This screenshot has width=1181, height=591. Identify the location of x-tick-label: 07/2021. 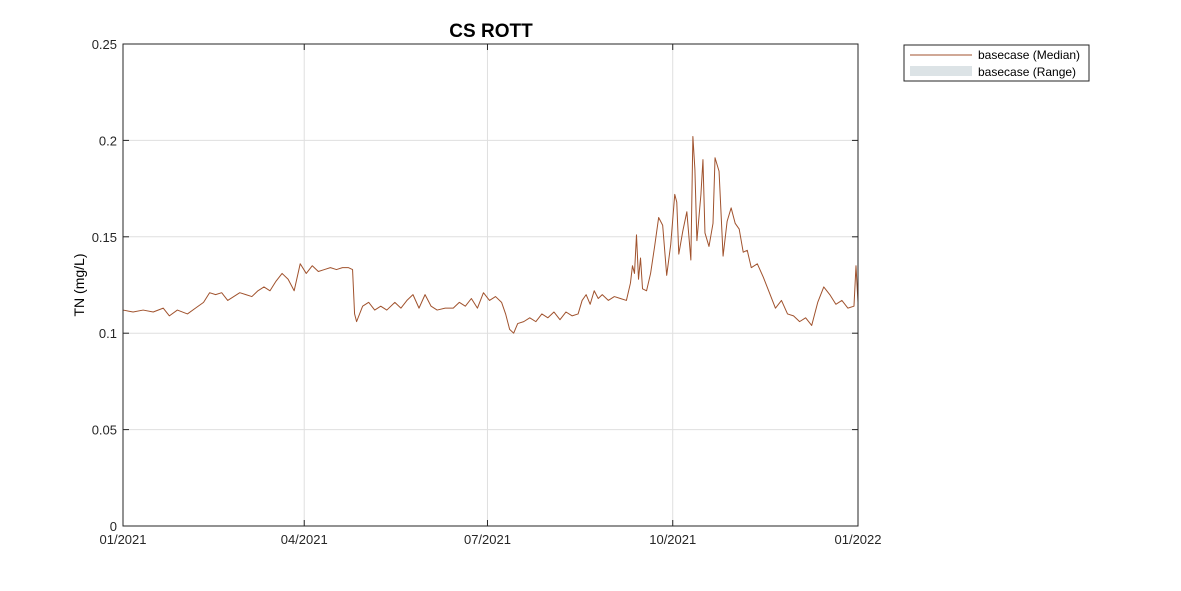
(487, 539).